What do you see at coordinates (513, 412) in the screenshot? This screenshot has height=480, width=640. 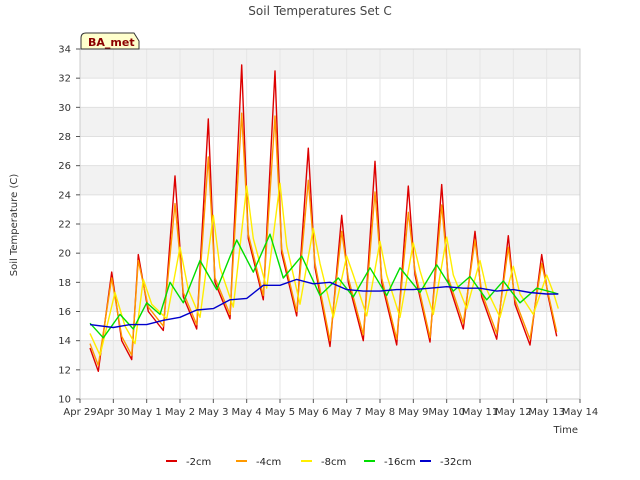 I see `x-tick-label: May 12` at bounding box center [513, 412].